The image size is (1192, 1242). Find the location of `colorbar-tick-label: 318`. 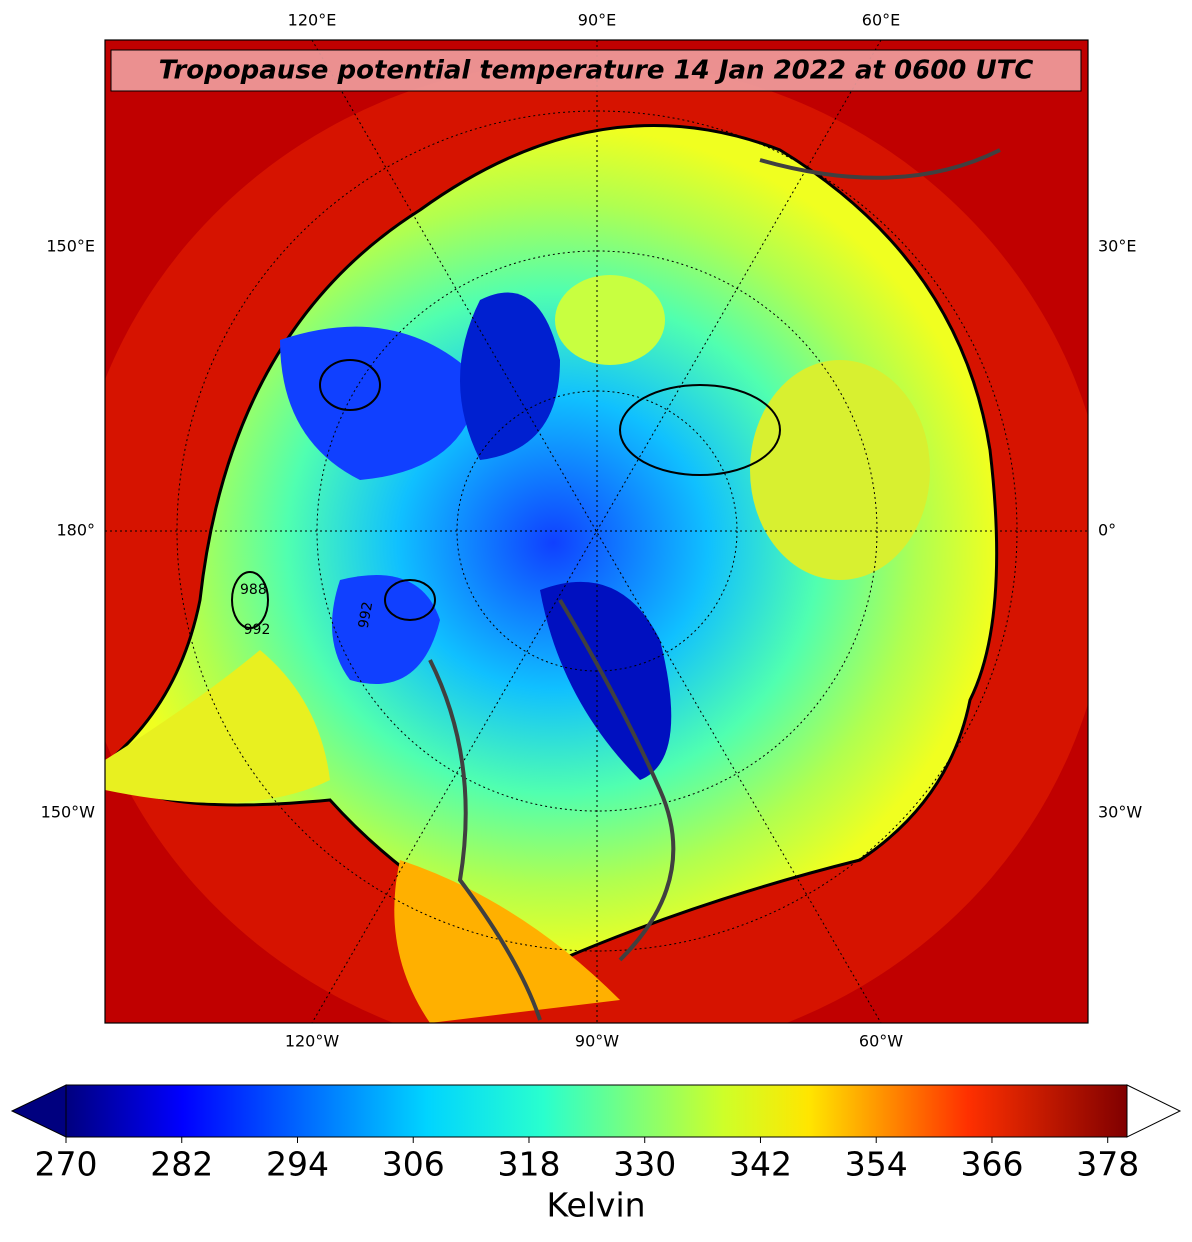

colorbar-tick-label: 318 is located at coordinates (528, 1164).